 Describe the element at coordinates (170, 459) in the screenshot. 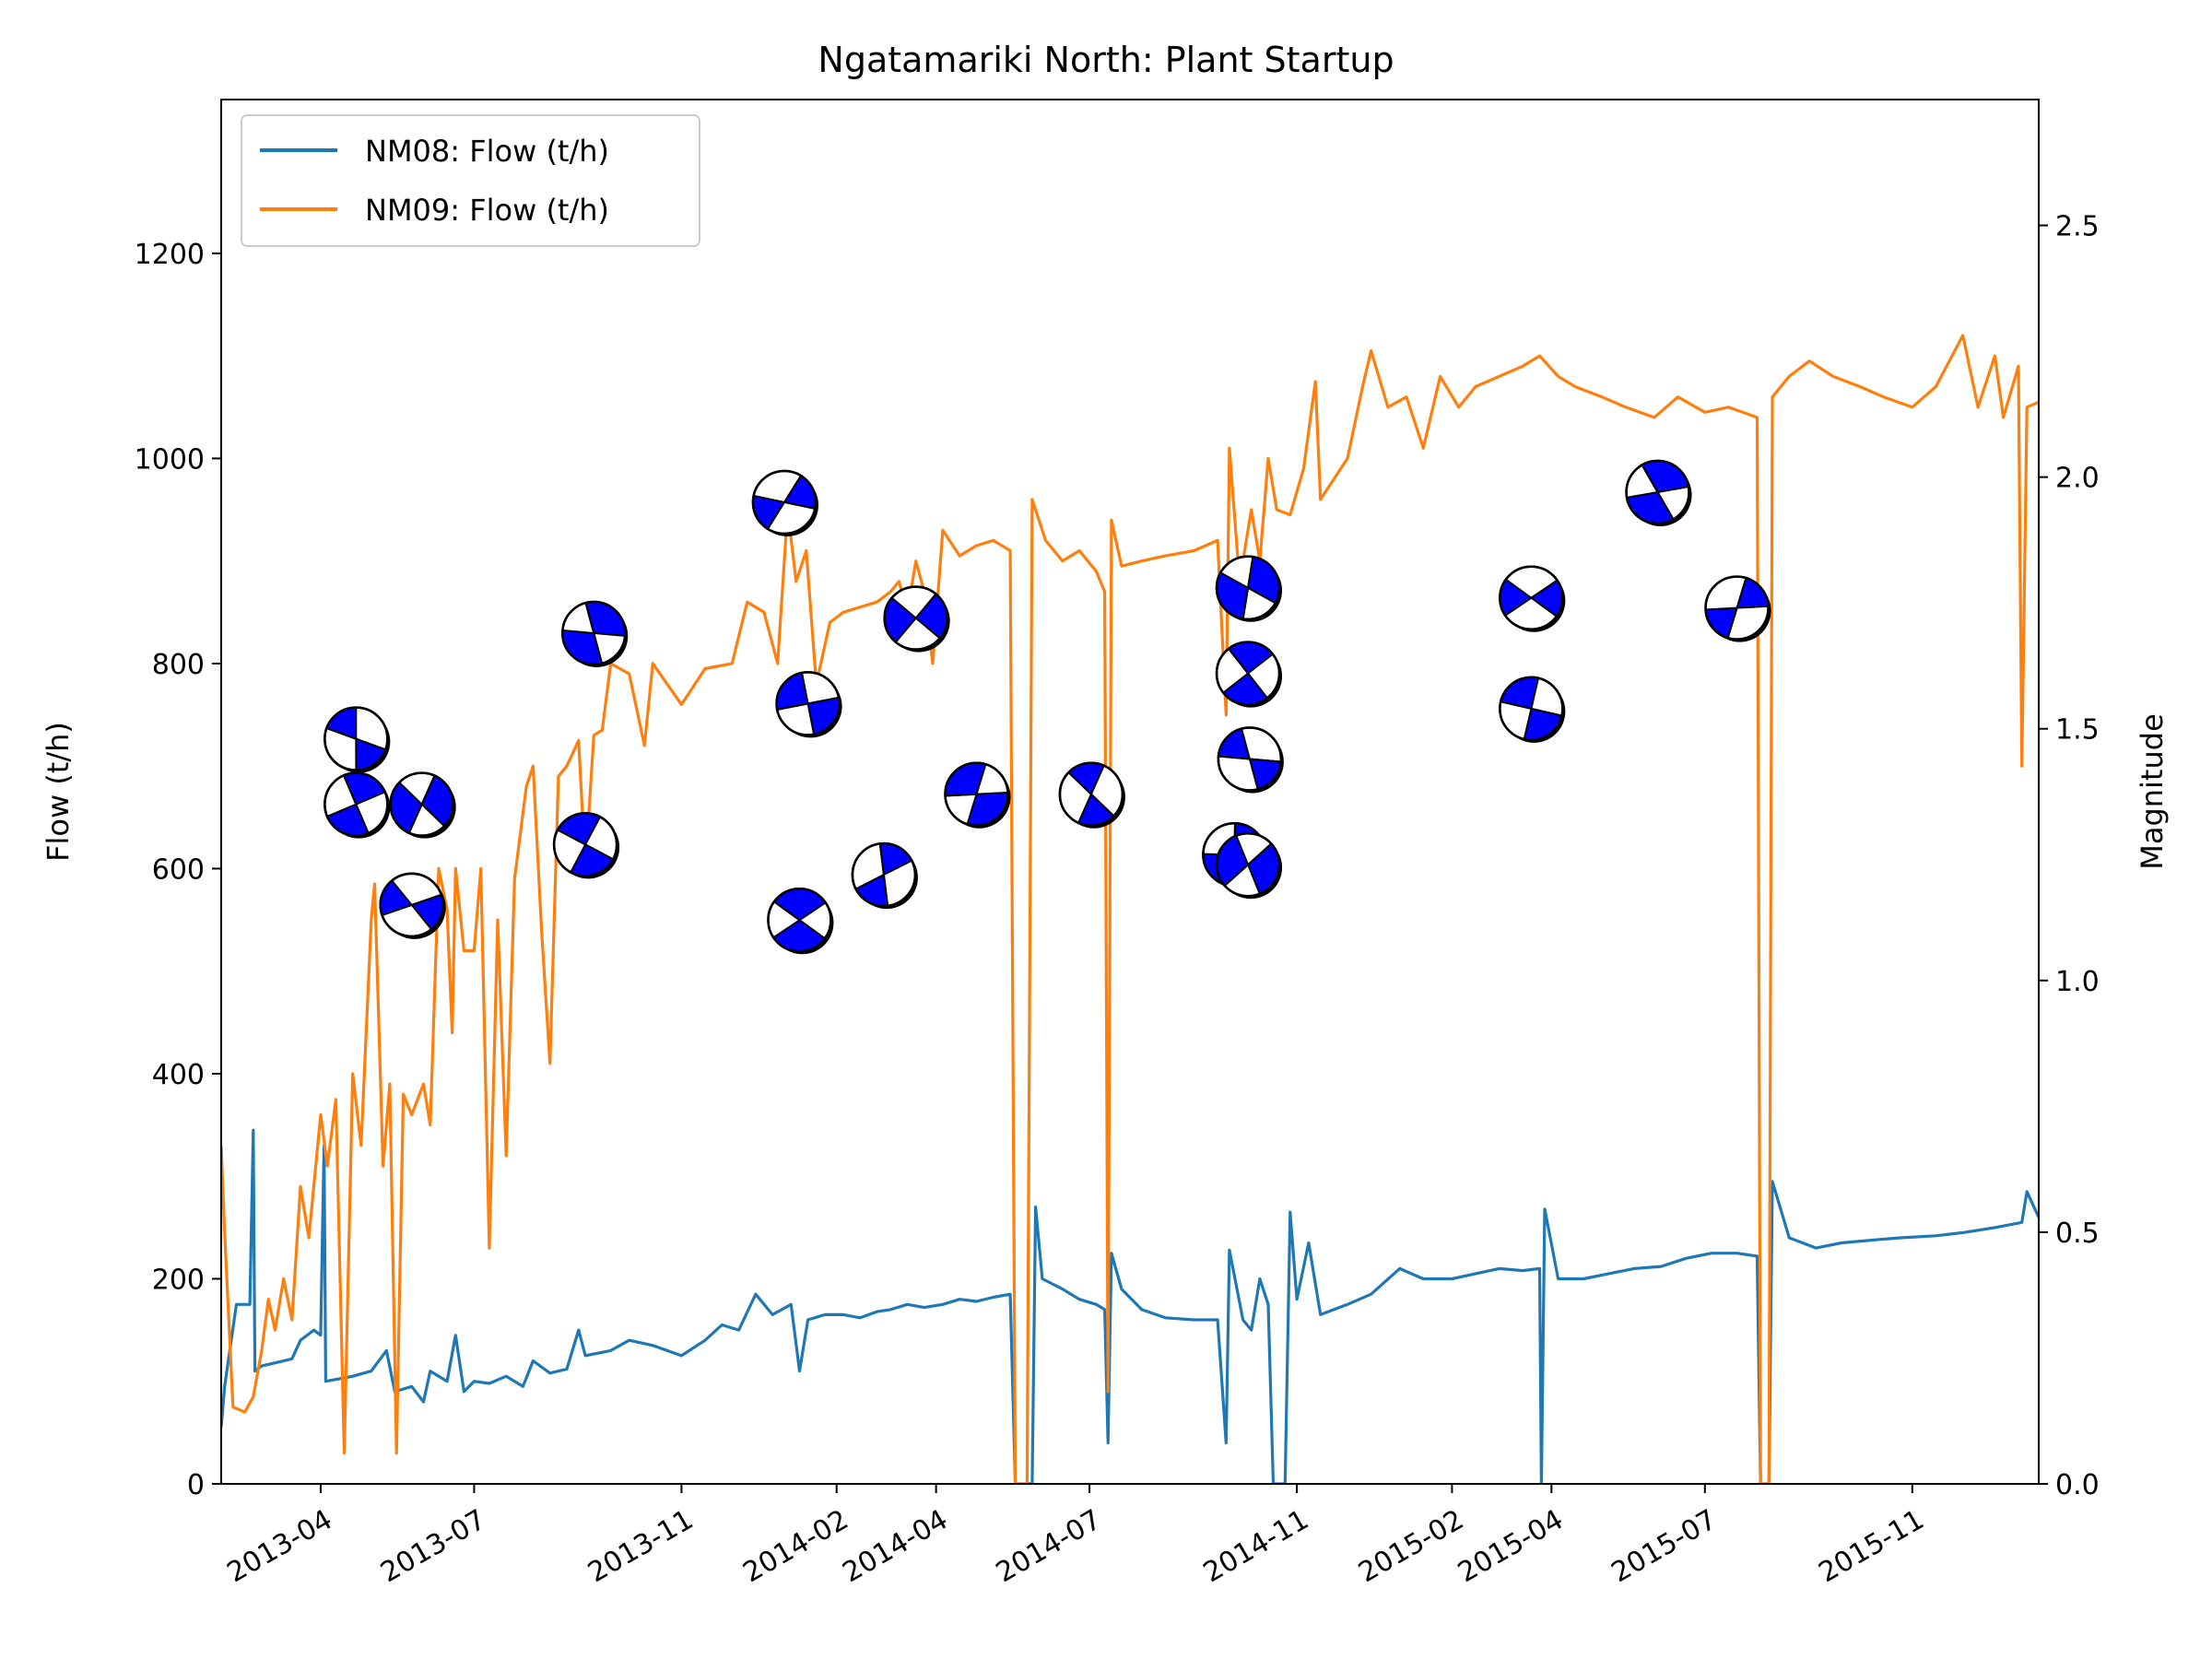

I see `y-tick-label: 1000` at that location.